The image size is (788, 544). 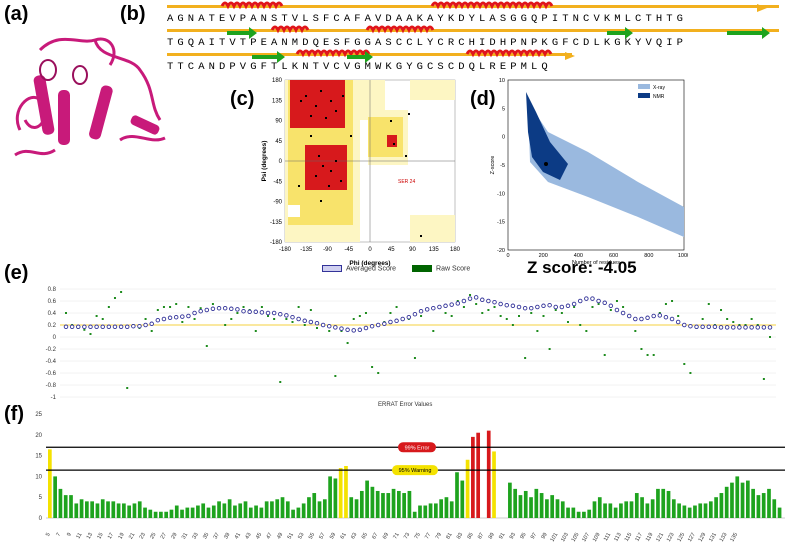 What do you see at coordinates (360, 57) in the screenshot?
I see `strand-arrow` at bounding box center [360, 57].